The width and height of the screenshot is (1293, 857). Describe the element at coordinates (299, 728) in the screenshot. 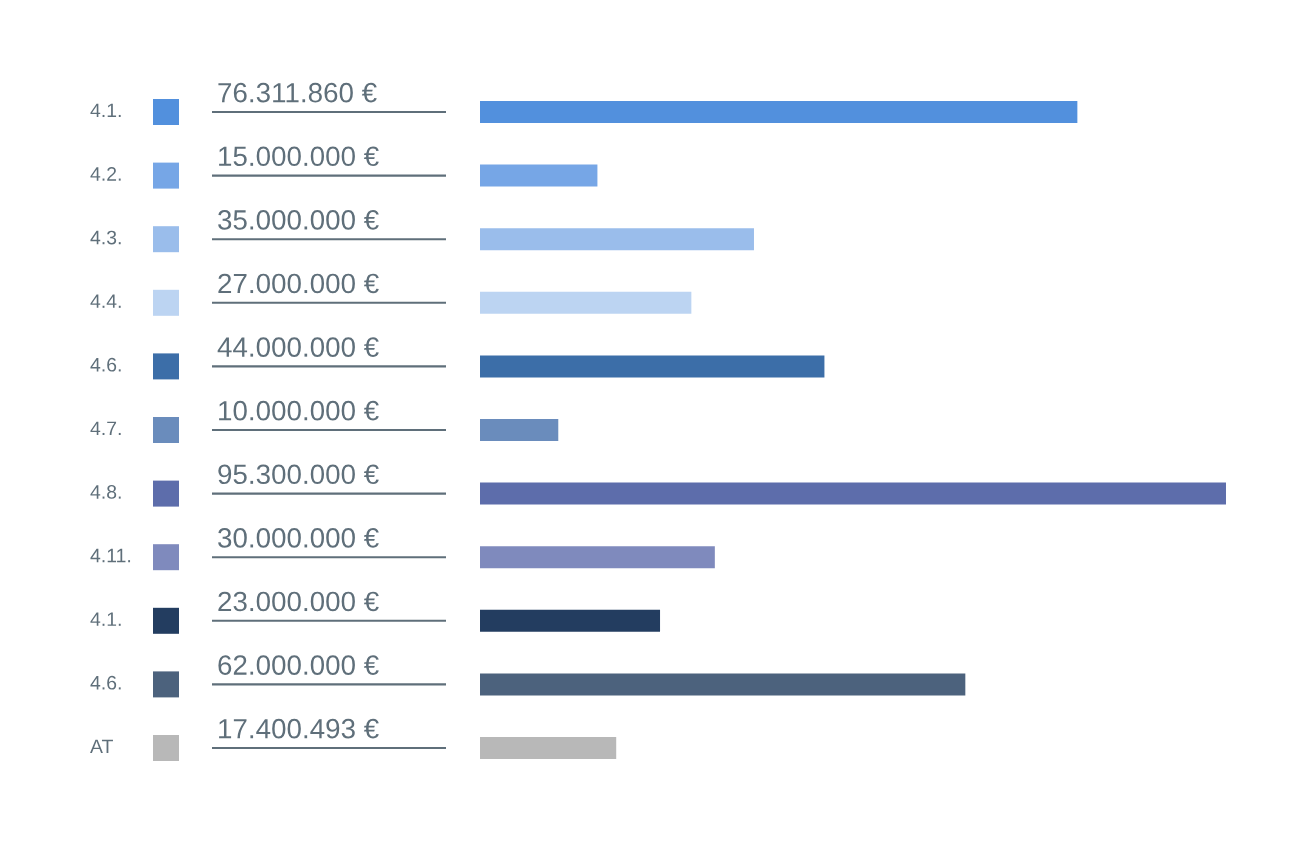

I see `data-label: 17.400.493 €` at that location.